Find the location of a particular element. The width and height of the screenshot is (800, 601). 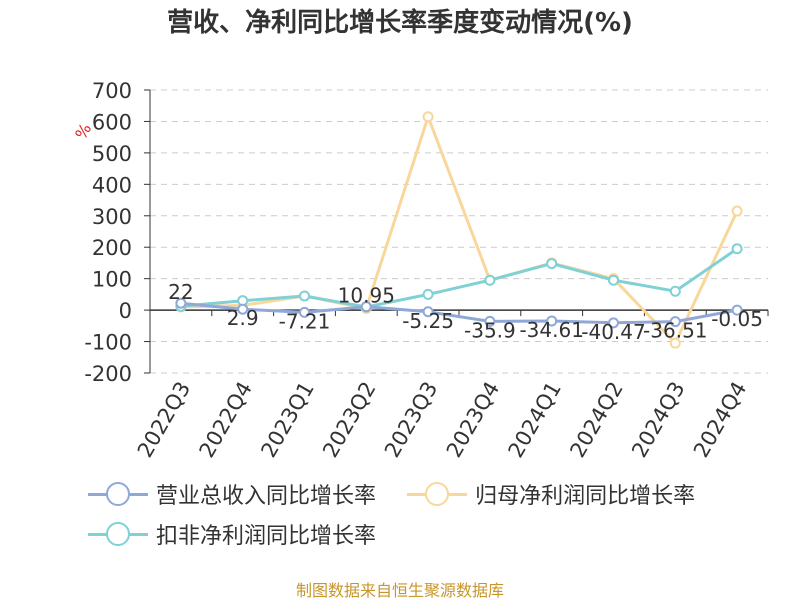

y-tick-label: 400 is located at coordinates (112, 185).